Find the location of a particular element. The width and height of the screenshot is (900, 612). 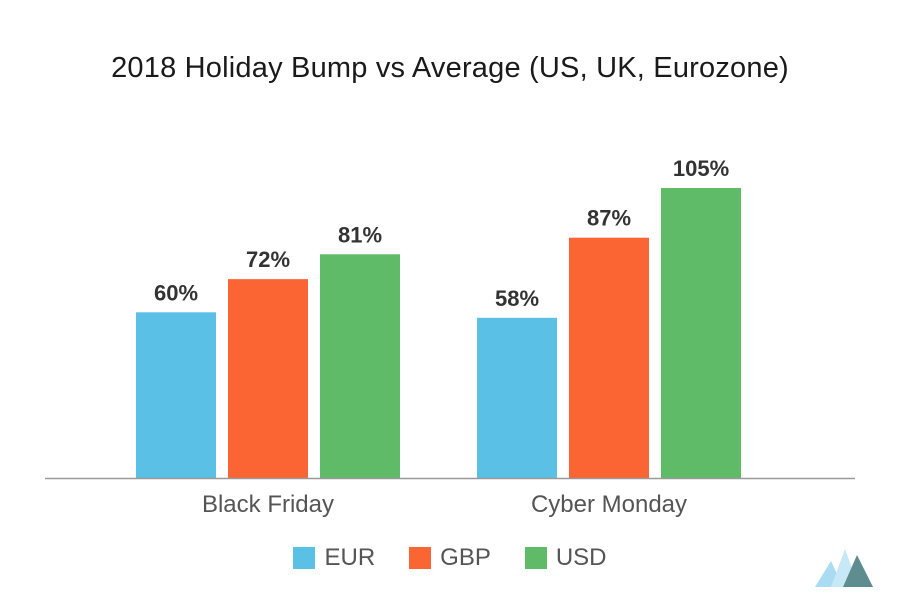

bar-eur-cyber-monday is located at coordinates (517, 397).